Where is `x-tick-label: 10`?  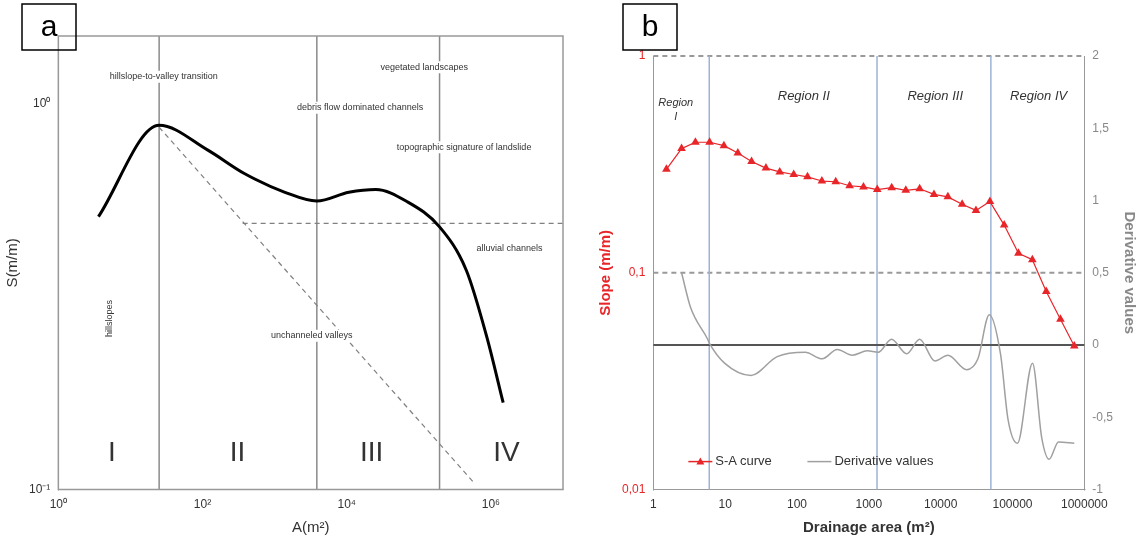 x-tick-label: 10 is located at coordinates (725, 504).